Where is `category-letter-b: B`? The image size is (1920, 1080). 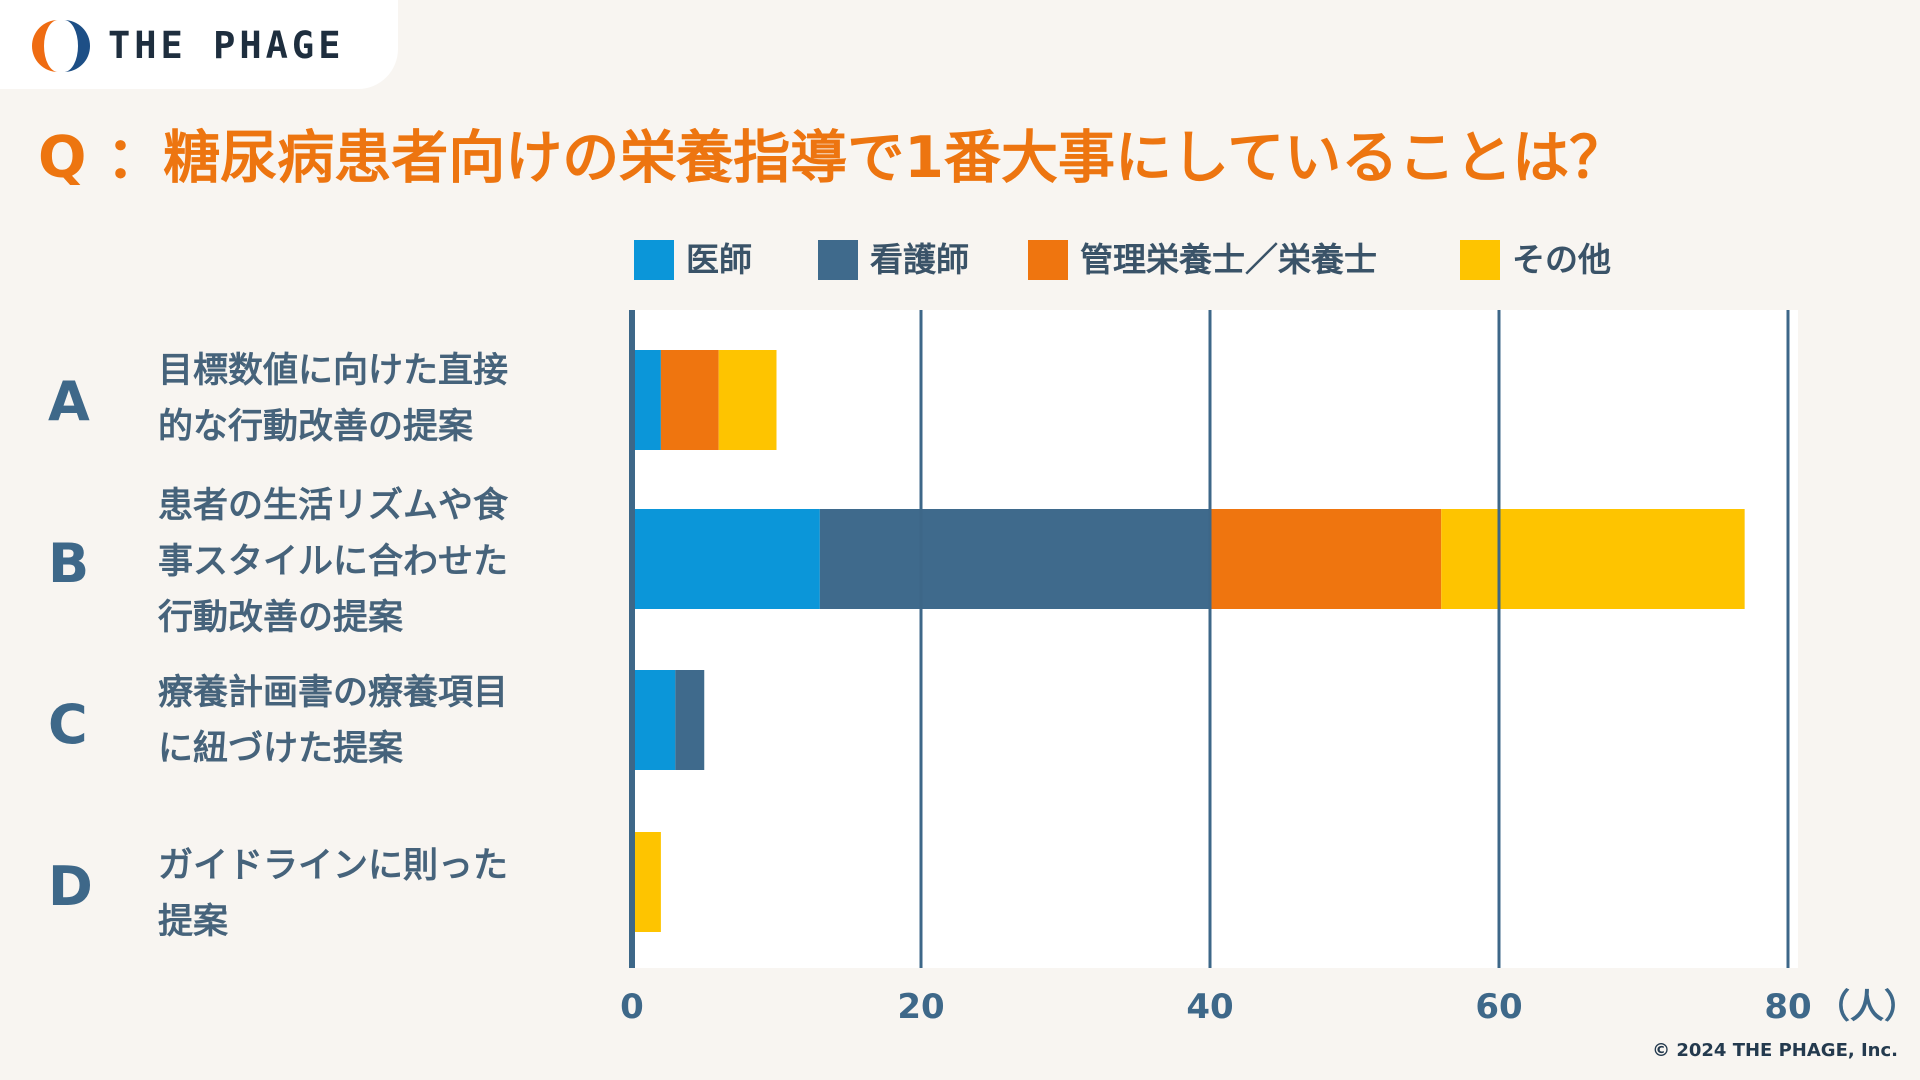
category-letter-b: B is located at coordinates (69, 563).